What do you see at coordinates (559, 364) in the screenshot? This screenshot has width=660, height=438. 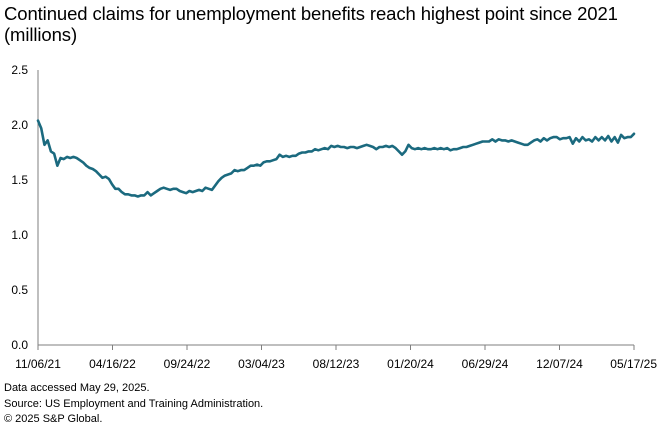 I see `x-tick-label: 12/07/24` at bounding box center [559, 364].